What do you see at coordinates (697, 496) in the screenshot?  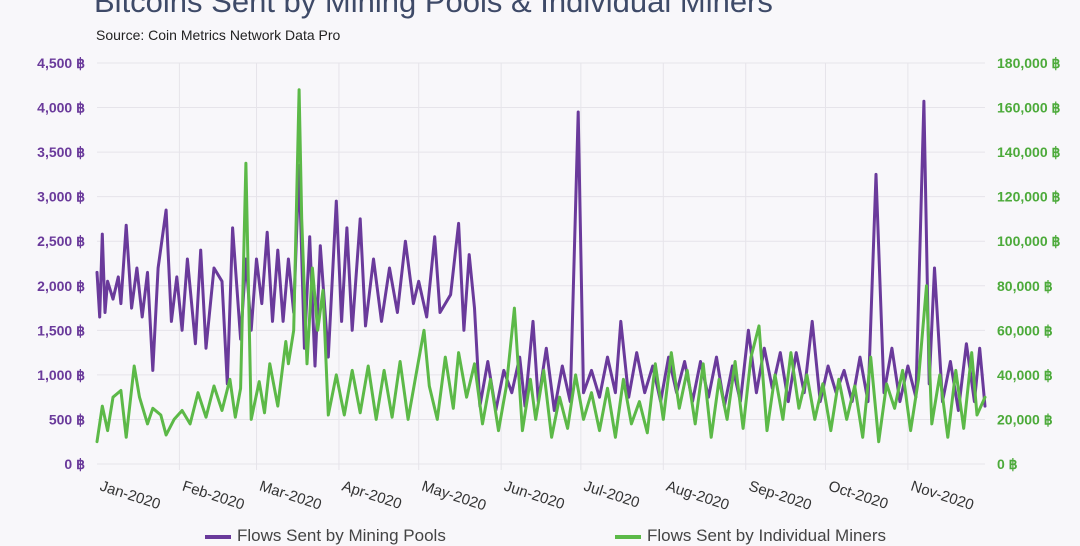 I see `x-tick-label: Aug-2020` at bounding box center [697, 496].